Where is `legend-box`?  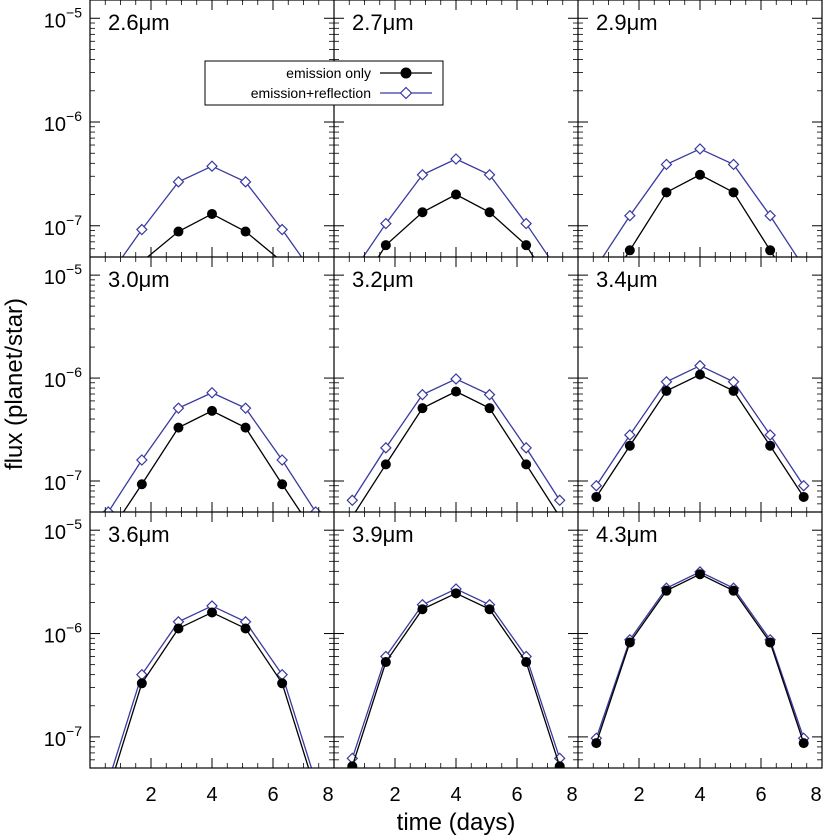 legend-box is located at coordinates (324, 83).